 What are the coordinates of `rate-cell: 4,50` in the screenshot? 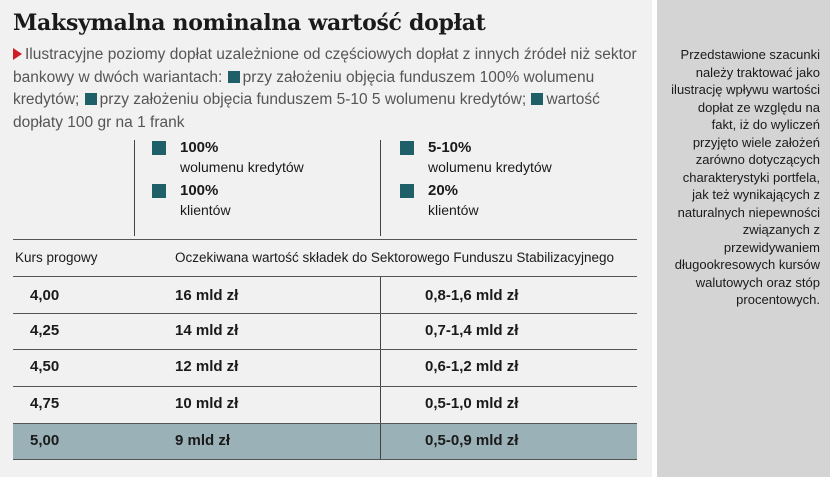 It's located at (45, 366).